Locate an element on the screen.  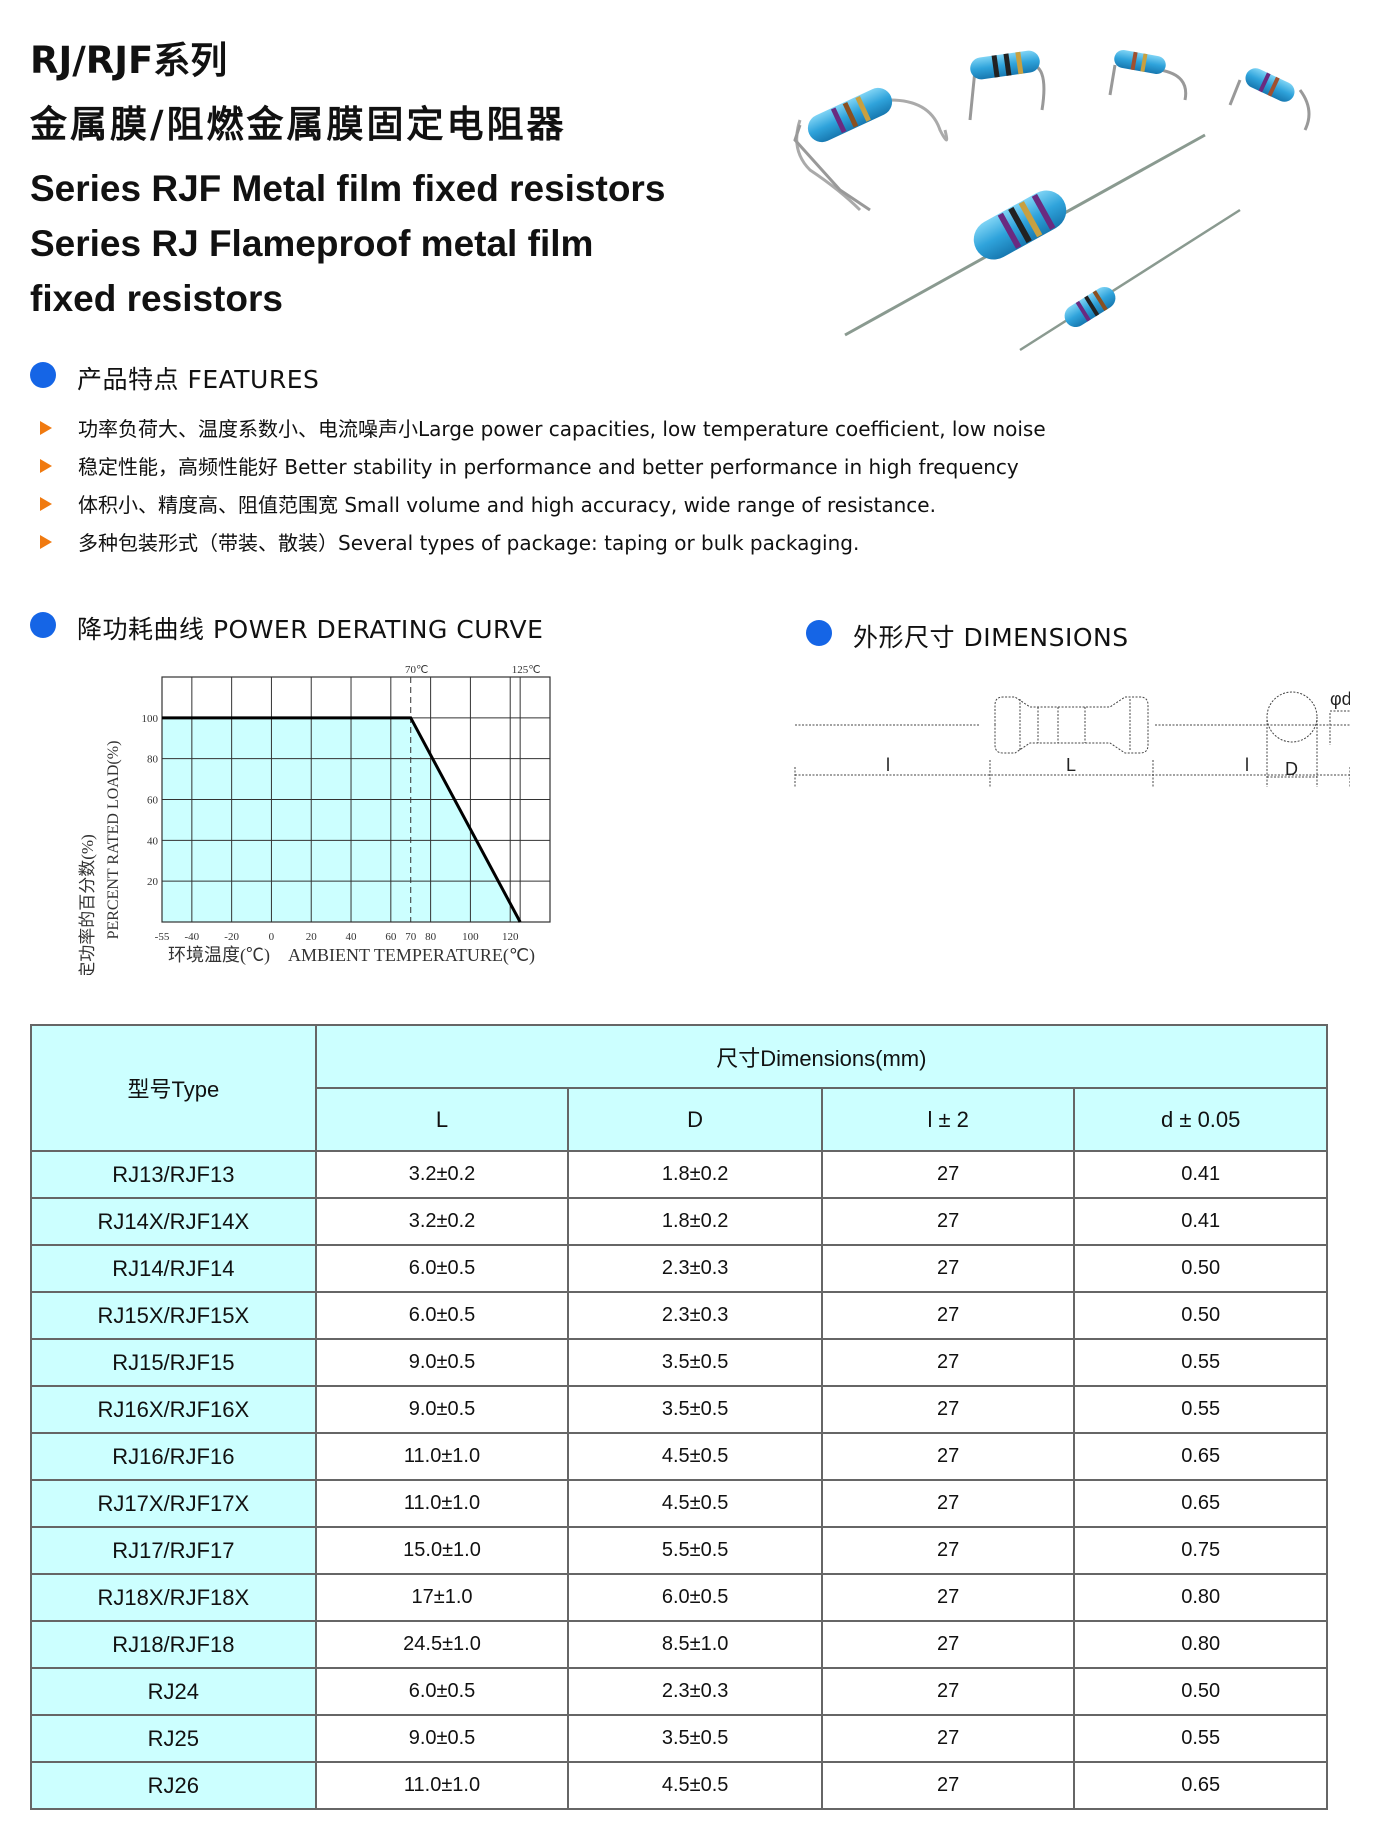
x-tick-label: -20 is located at coordinates (231, 937).